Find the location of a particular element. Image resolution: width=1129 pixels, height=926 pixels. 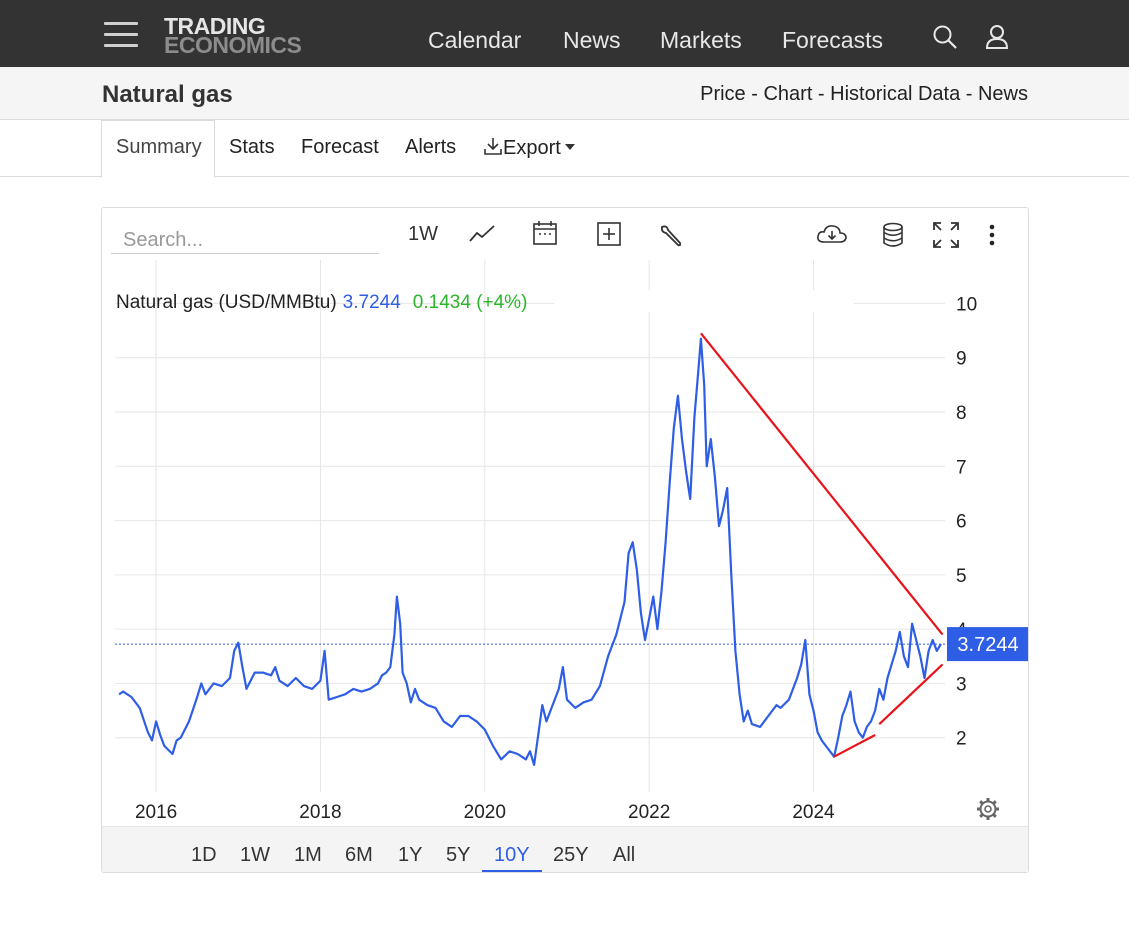

tab-stats: Stats is located at coordinates (252, 147).